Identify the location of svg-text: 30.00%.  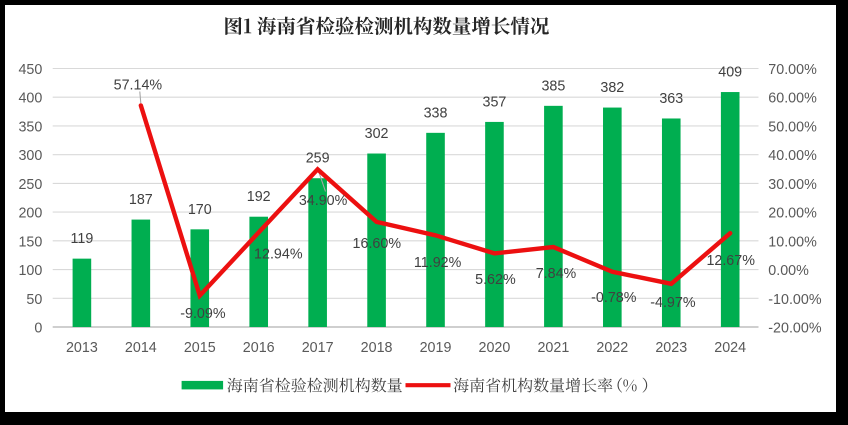
(792, 185).